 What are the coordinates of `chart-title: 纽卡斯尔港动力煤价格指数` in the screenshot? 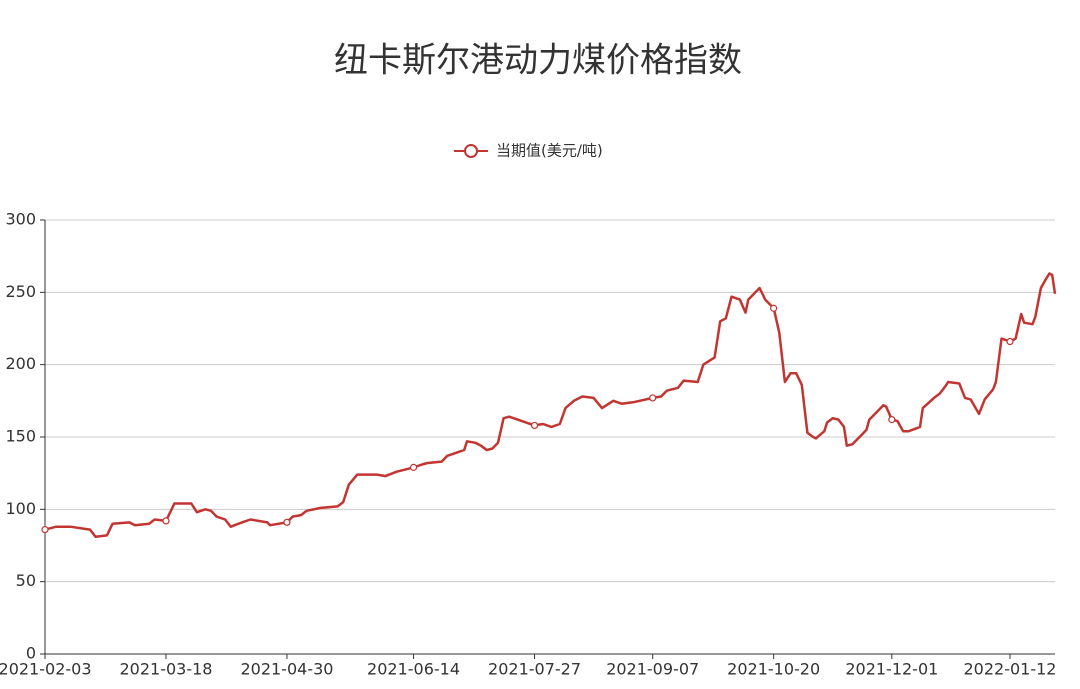 It's located at (538, 61).